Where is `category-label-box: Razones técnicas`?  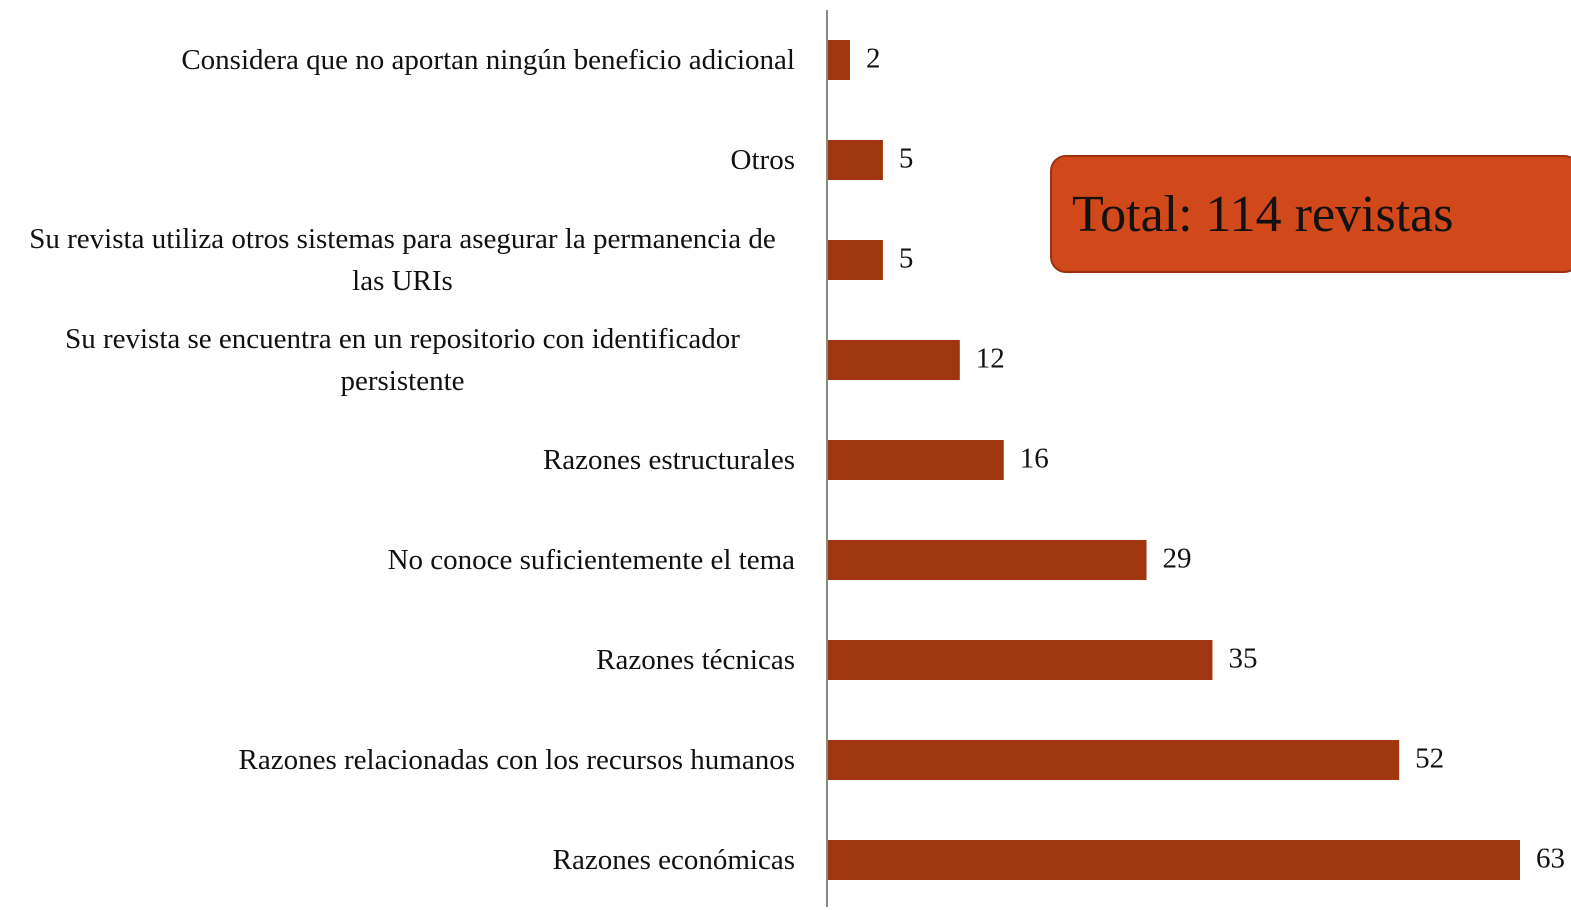
category-label-box: Razones técnicas is located at coordinates (400, 660).